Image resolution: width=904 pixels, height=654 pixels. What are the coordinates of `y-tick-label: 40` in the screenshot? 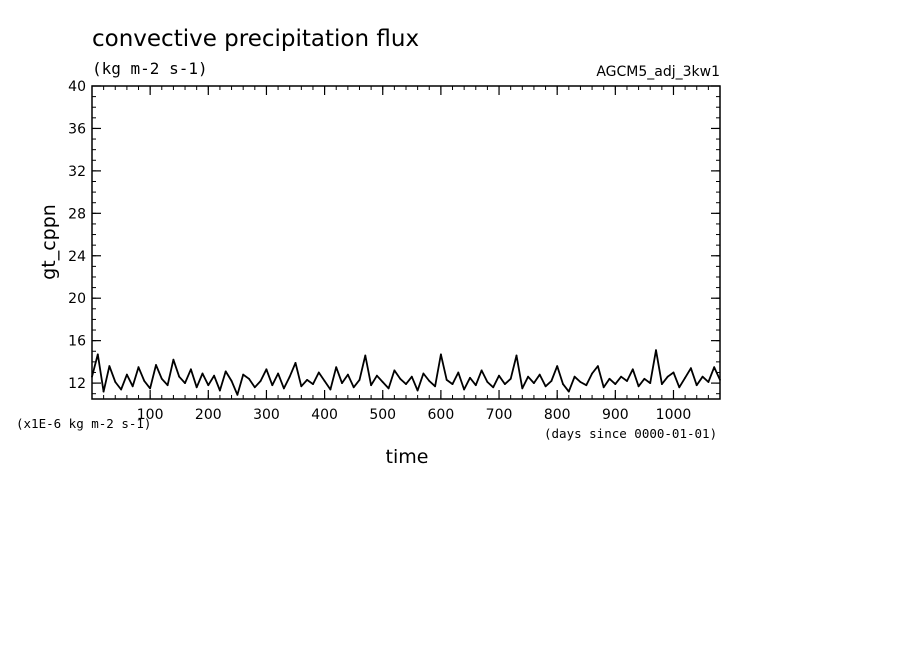 It's located at (77, 87).